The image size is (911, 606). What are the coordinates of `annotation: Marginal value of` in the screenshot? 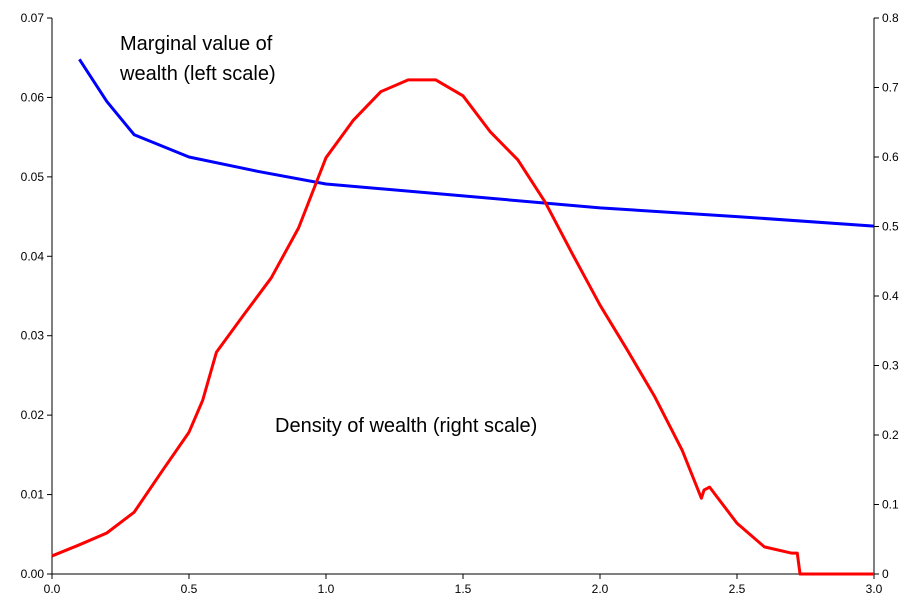 It's located at (196, 44).